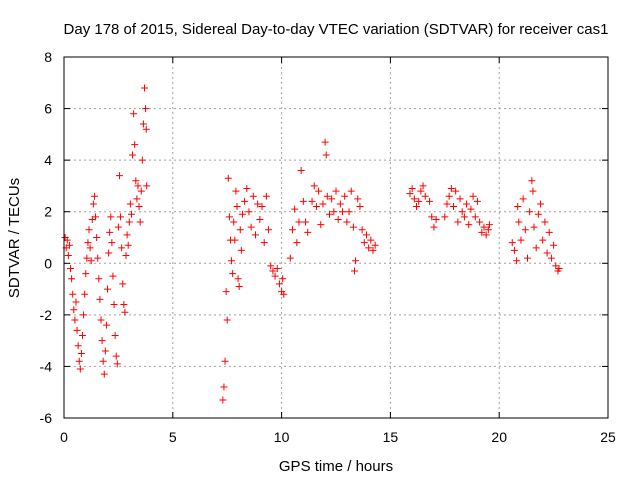  Describe the element at coordinates (48, 160) in the screenshot. I see `y-tick-label: 4` at that location.